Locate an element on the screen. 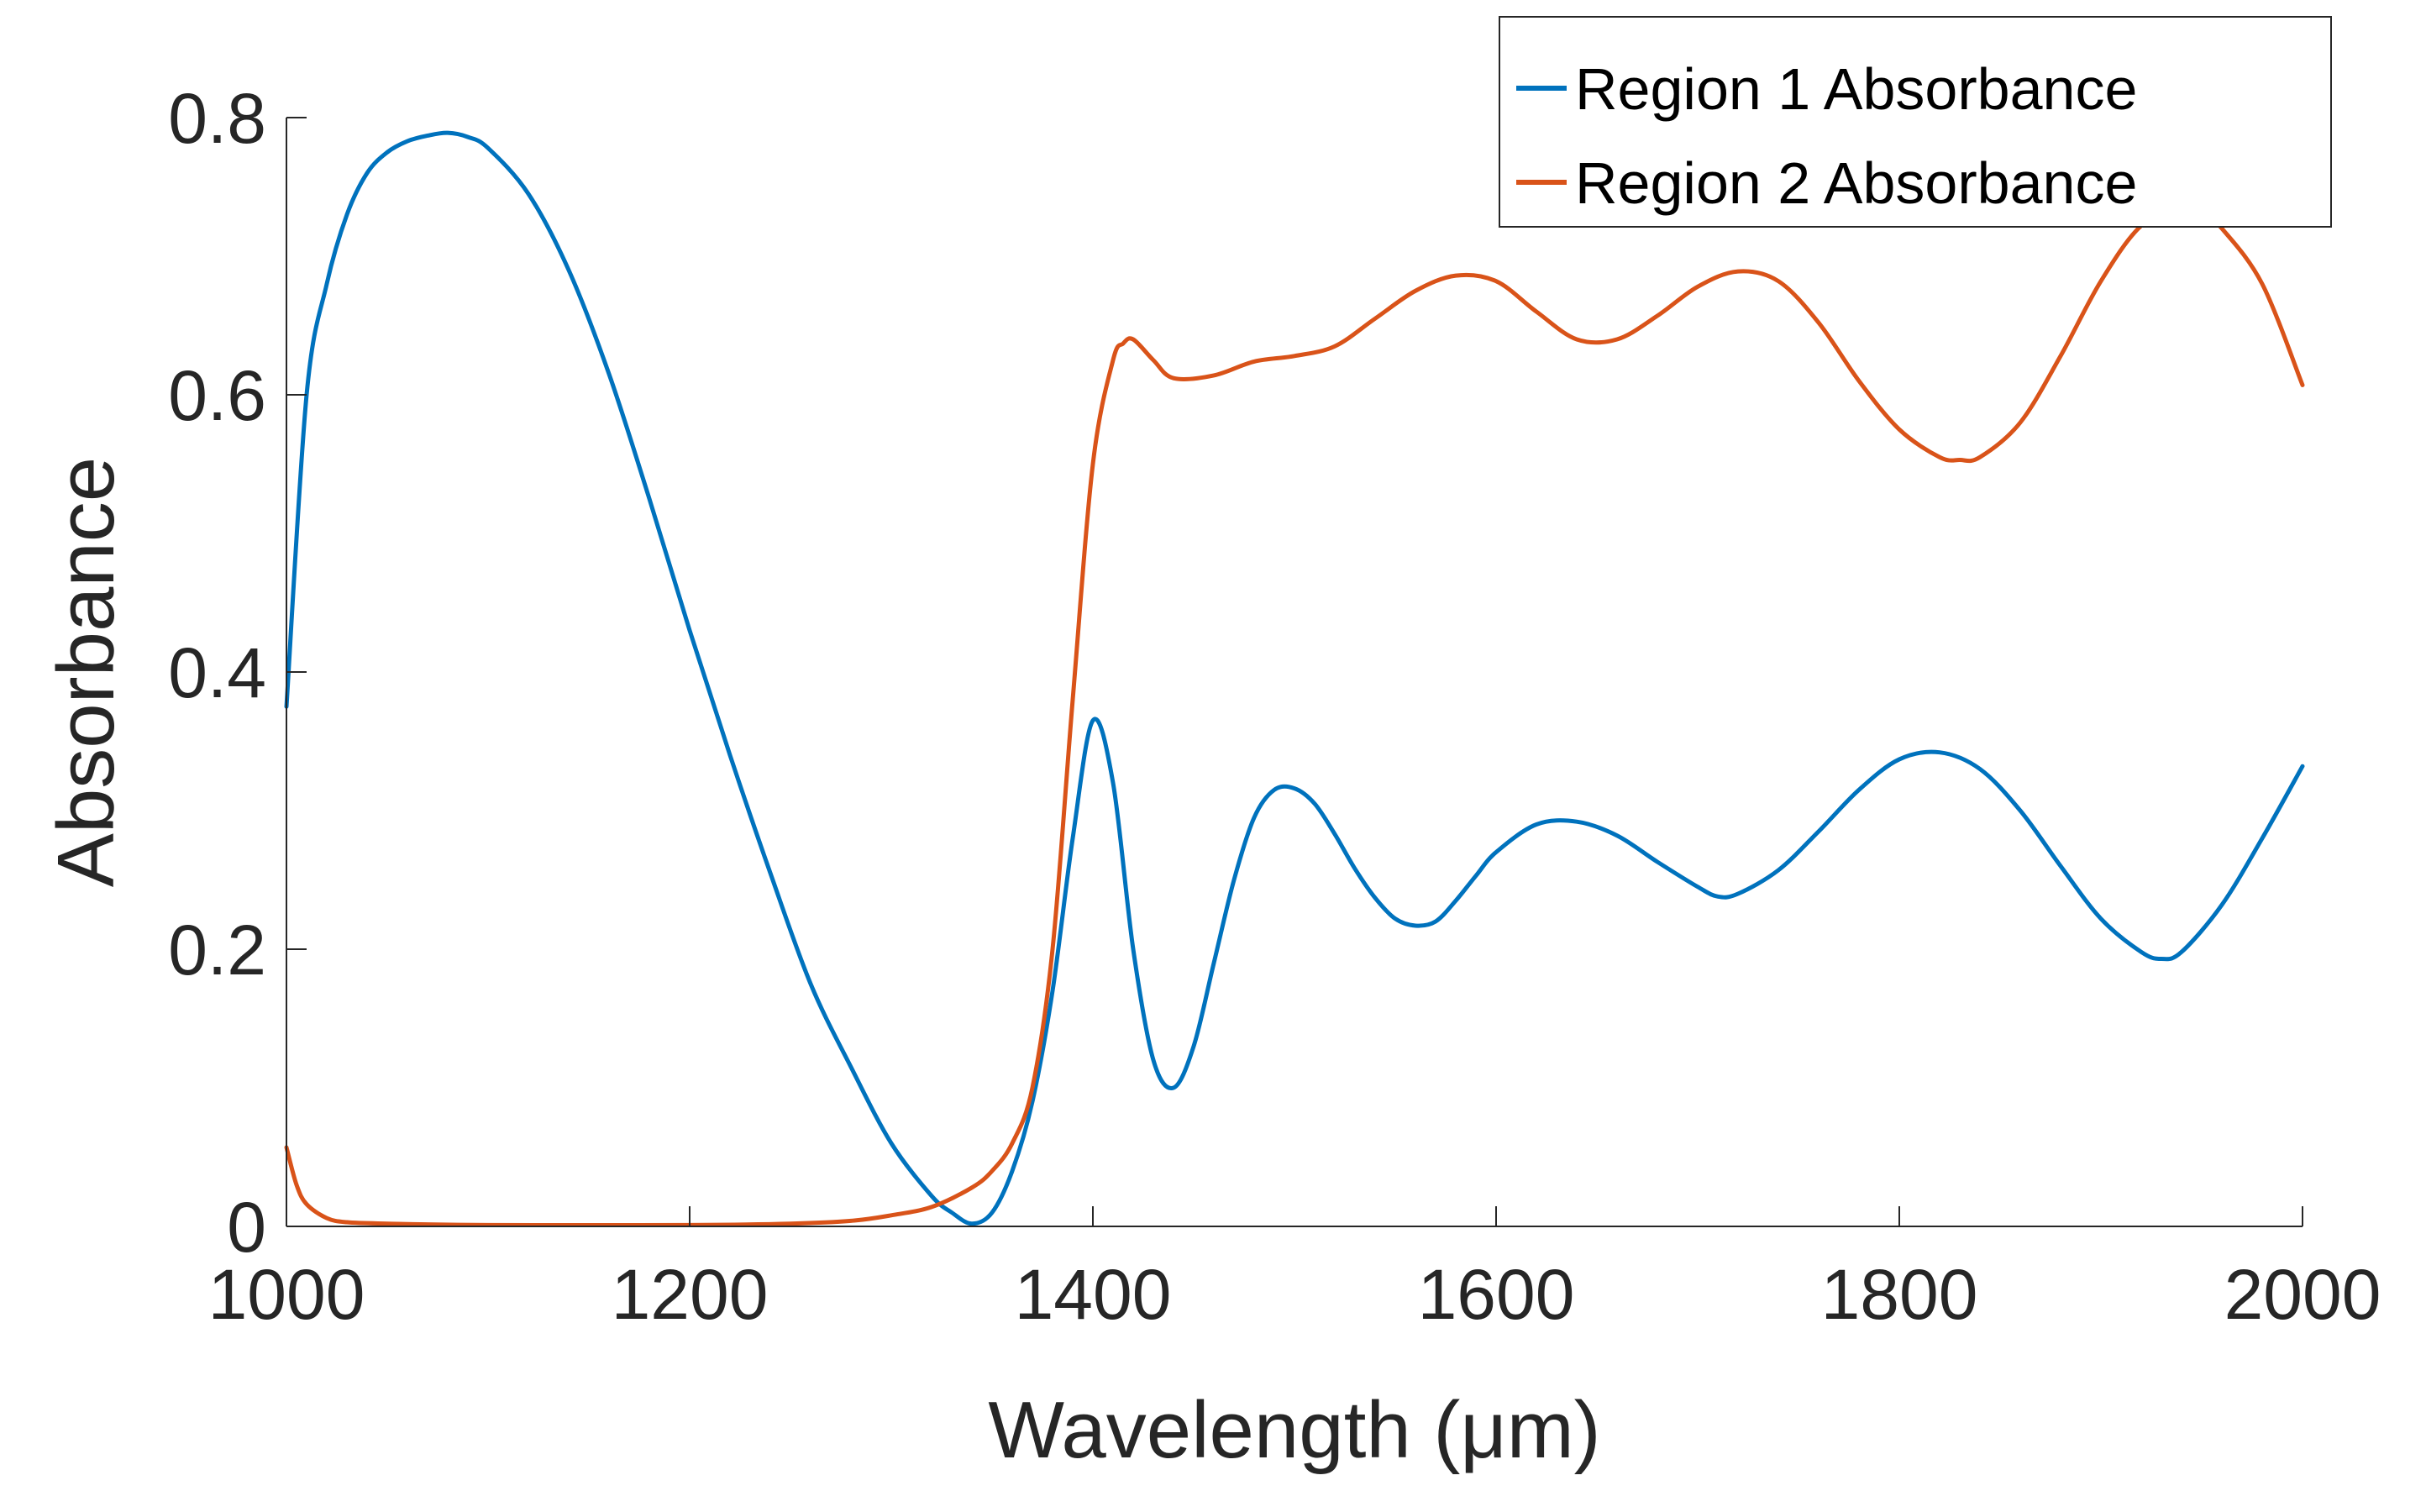 This screenshot has height=1512, width=2426. legend-label-region-2: Region 2 Absorbance is located at coordinates (1856, 183).